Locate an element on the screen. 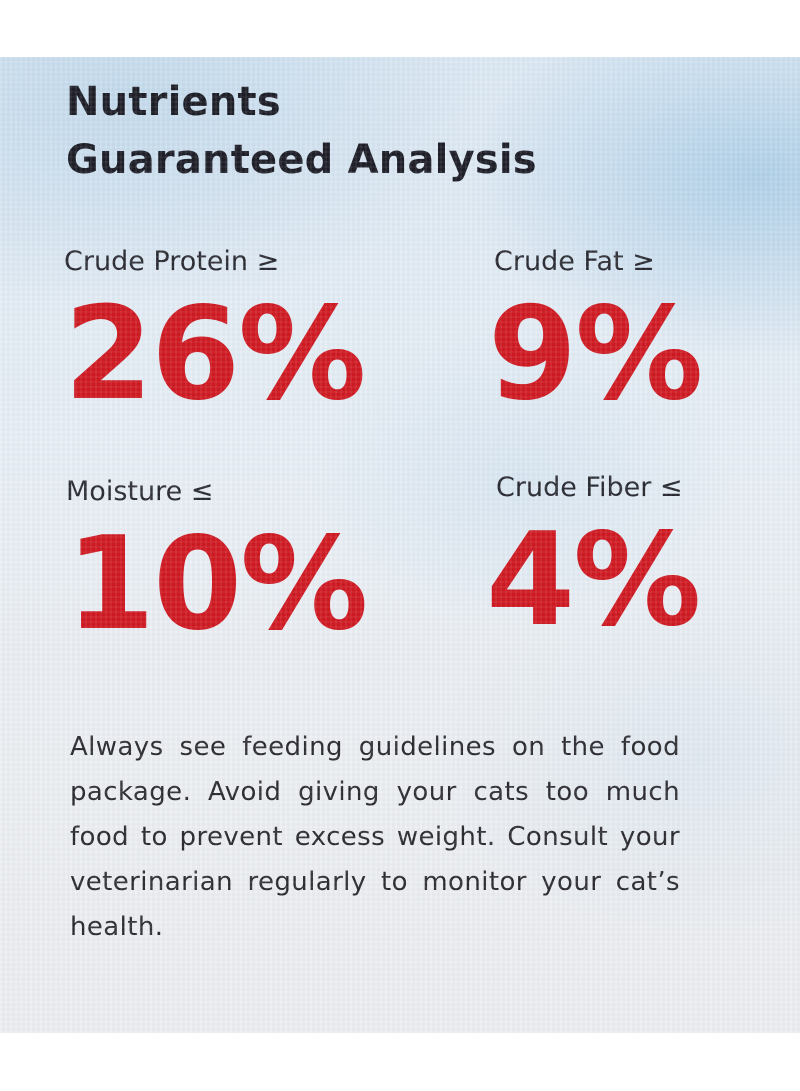 The image size is (800, 1091). nutrient-crude-protein: Crude Protein ≥ 26% is located at coordinates (215, 337).